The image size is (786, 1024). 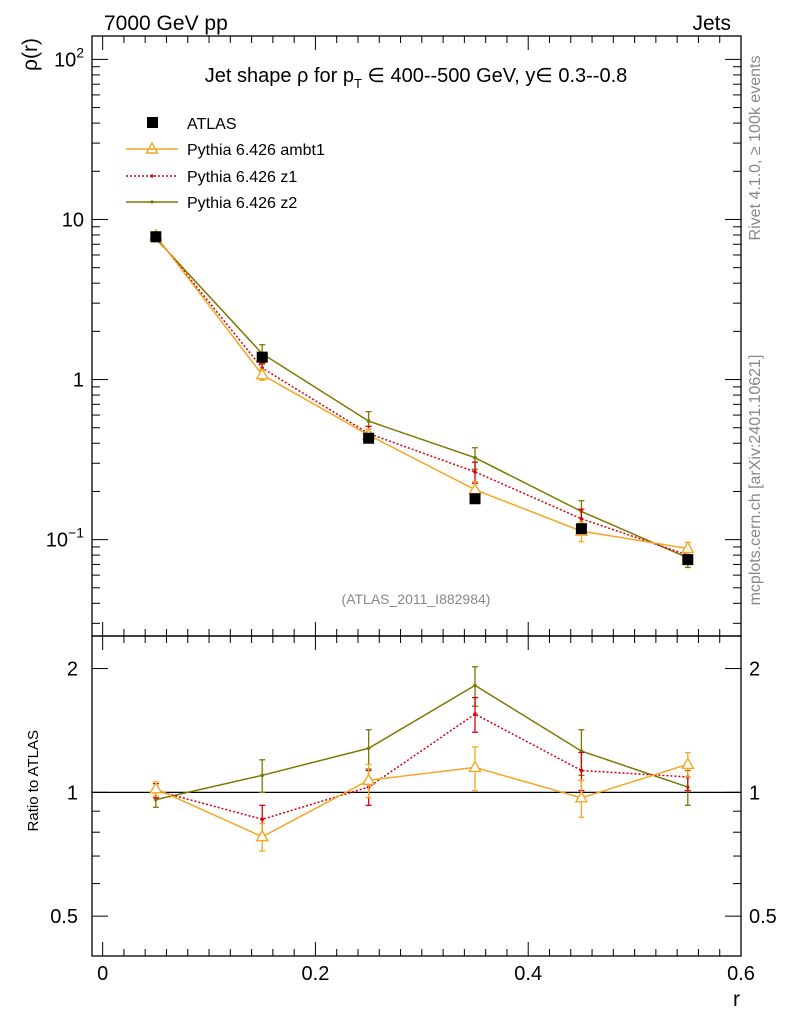 What do you see at coordinates (78, 381) in the screenshot?
I see `main-y-tick-label: 1` at bounding box center [78, 381].